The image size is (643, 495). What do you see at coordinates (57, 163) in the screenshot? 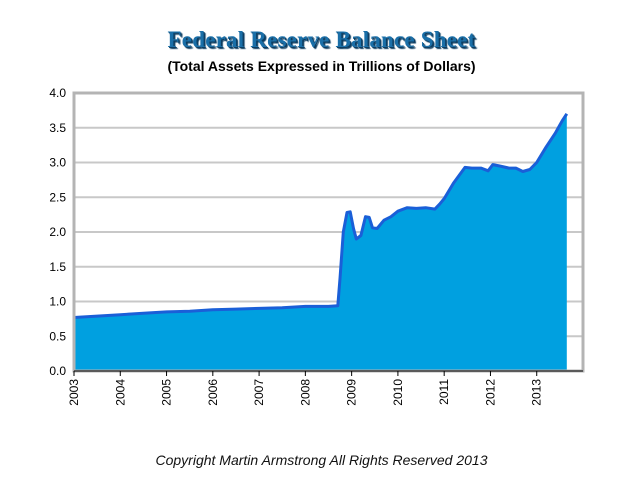
I see `y-tick-label: 3.0` at bounding box center [57, 163].